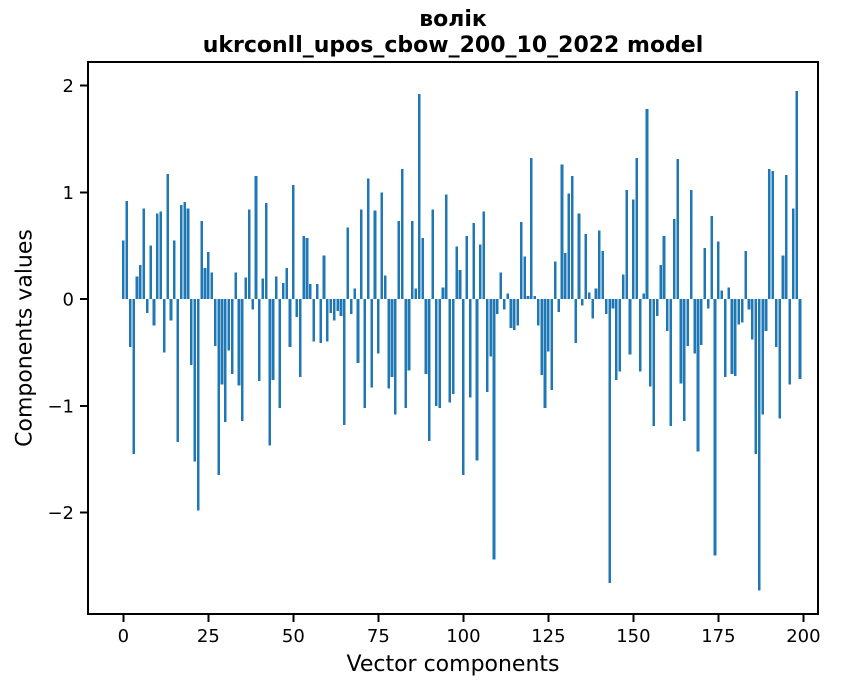 The width and height of the screenshot is (847, 696). I want to click on y-tick-label: 0, so click(68, 300).